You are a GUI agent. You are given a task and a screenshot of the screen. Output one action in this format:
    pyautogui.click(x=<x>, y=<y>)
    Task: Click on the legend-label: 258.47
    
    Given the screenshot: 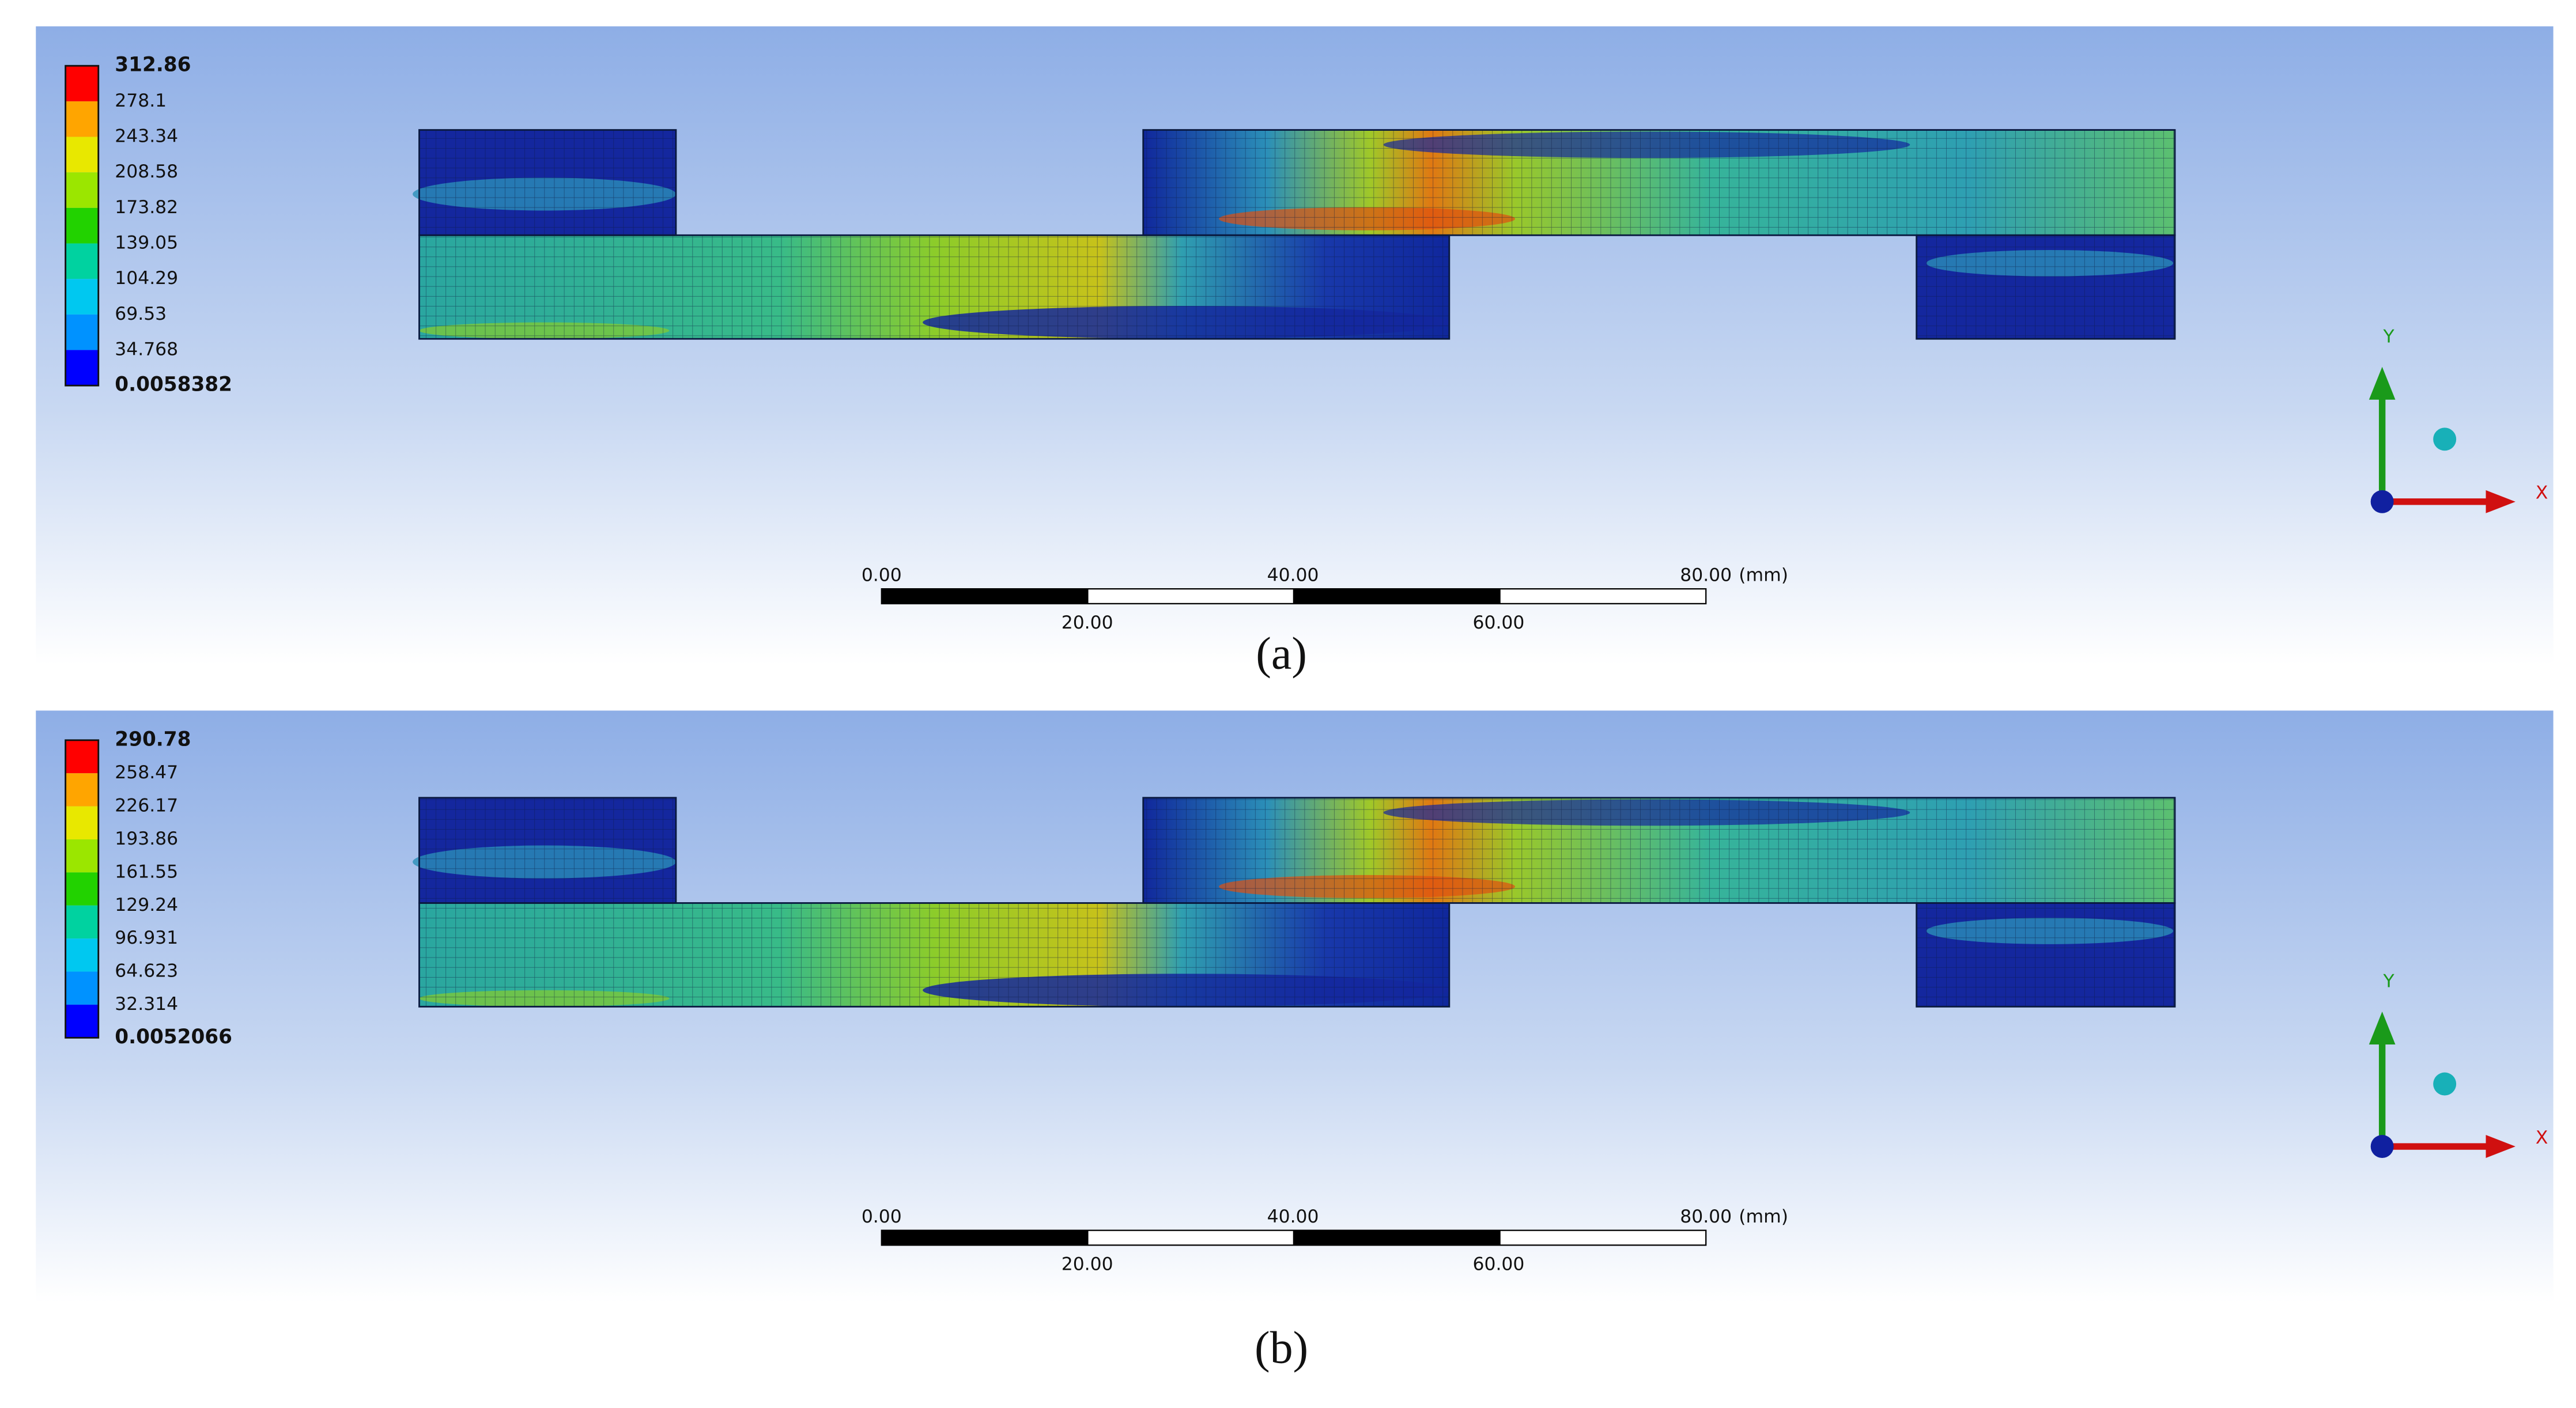 What is the action you would take?
    pyautogui.click(x=146, y=773)
    